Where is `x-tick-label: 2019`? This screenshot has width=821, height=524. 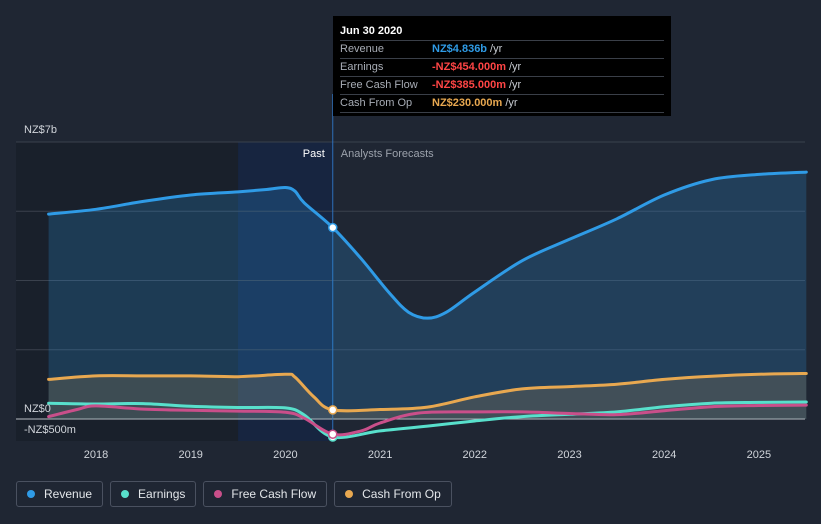 x-tick-label: 2019 is located at coordinates (190, 455).